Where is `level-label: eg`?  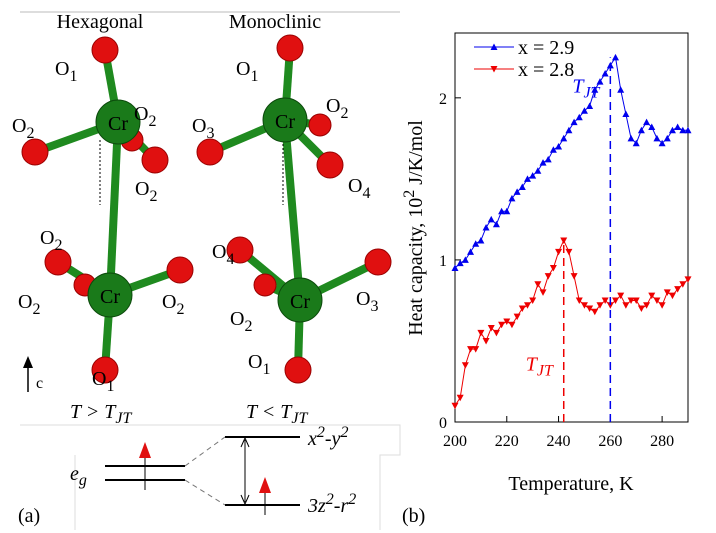
level-label: eg is located at coordinates (78, 476).